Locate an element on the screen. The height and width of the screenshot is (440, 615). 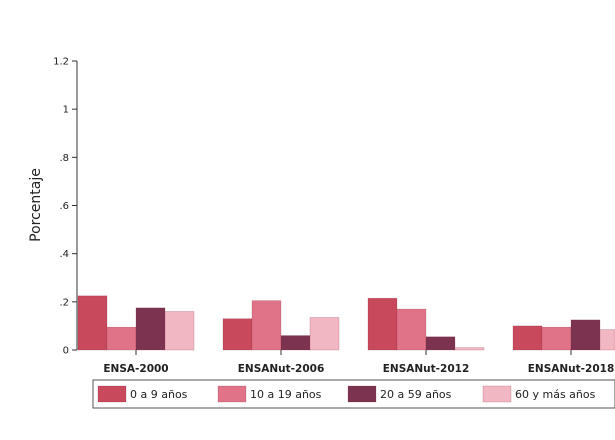
bars-layer is located at coordinates (346, 323).